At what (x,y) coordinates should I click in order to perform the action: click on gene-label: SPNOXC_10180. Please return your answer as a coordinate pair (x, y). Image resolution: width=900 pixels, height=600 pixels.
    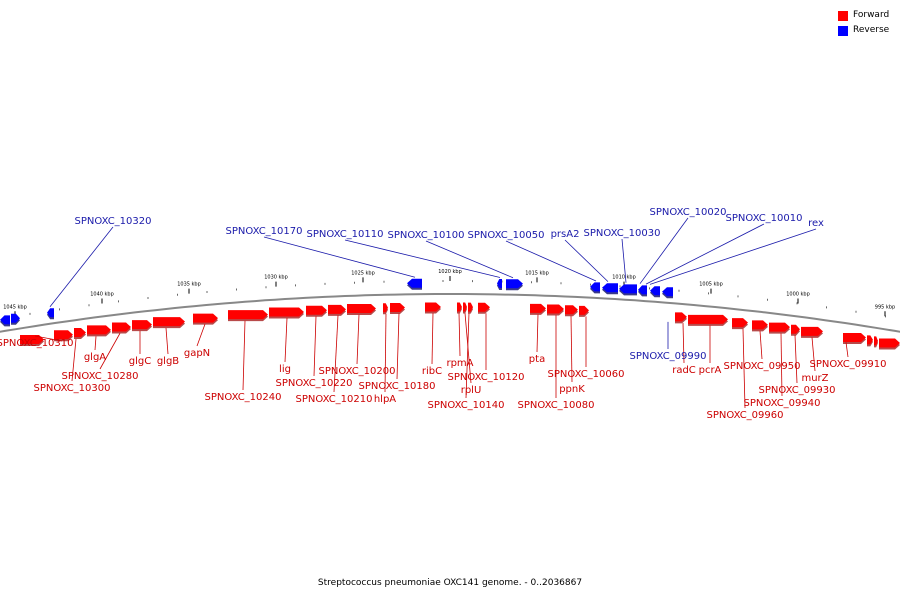
    Looking at the image, I should click on (396, 386).